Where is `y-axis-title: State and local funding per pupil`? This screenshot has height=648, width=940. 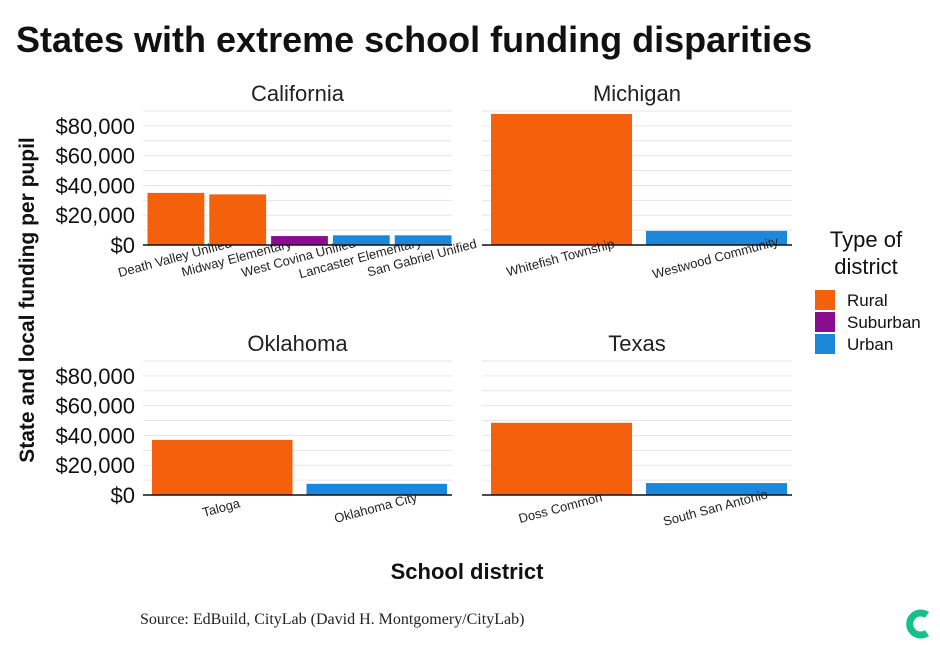
y-axis-title: State and local funding per pupil is located at coordinates (27, 300).